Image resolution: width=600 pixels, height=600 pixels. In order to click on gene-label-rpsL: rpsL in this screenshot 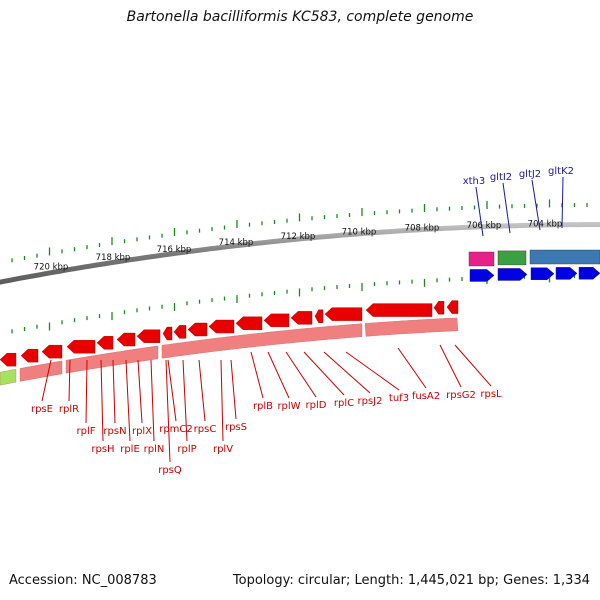, I will do `click(491, 394)`.